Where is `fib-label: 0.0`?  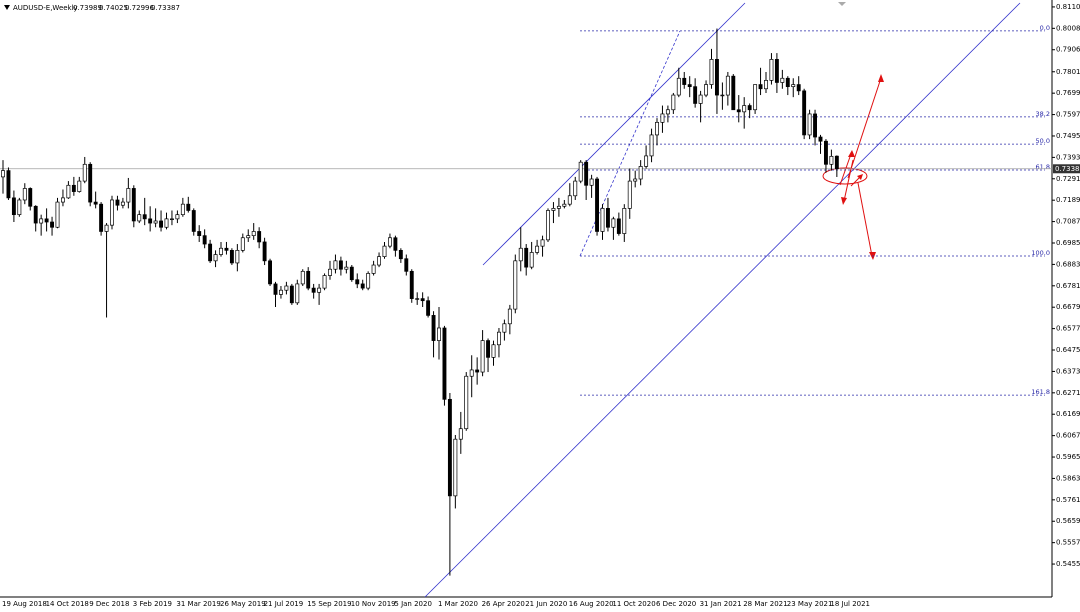
fib-label: 0.0 is located at coordinates (1045, 28).